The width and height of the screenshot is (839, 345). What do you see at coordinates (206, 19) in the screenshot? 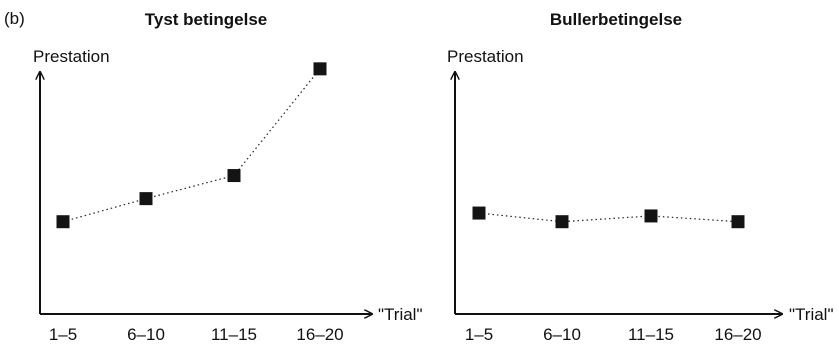
I see `chart-title: Tyst betingelse` at bounding box center [206, 19].